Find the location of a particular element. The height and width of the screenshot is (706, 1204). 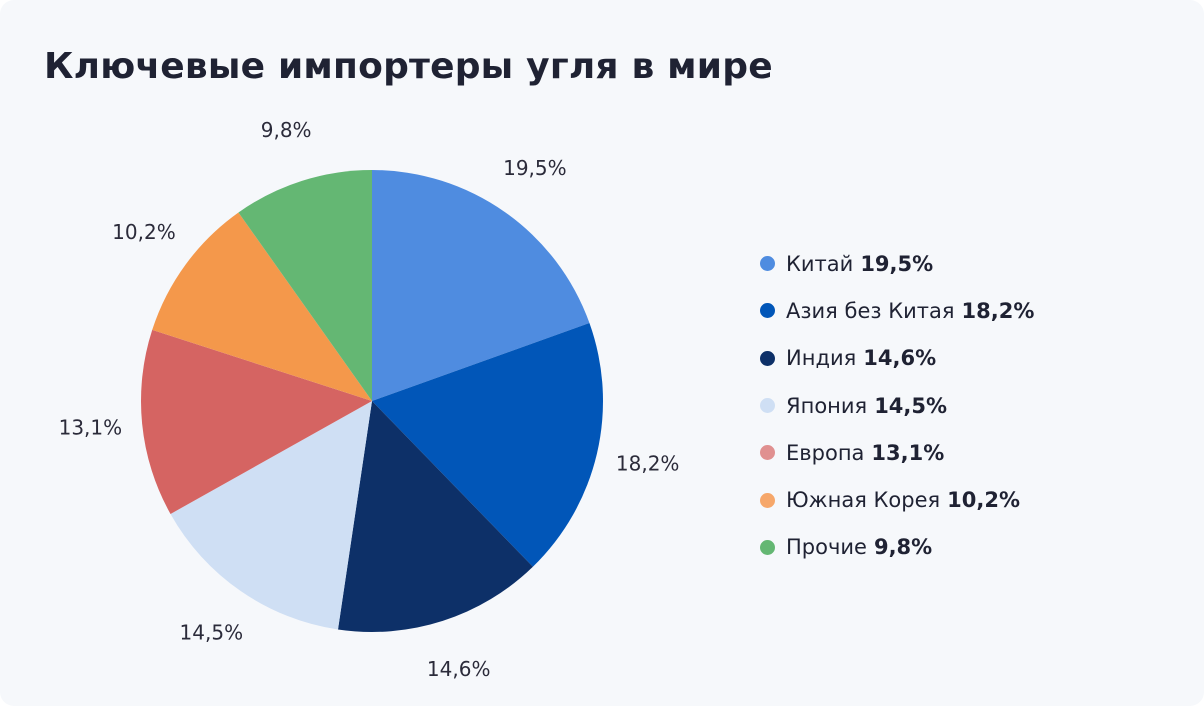

slice-label-индия: 14,6% is located at coordinates (459, 669).